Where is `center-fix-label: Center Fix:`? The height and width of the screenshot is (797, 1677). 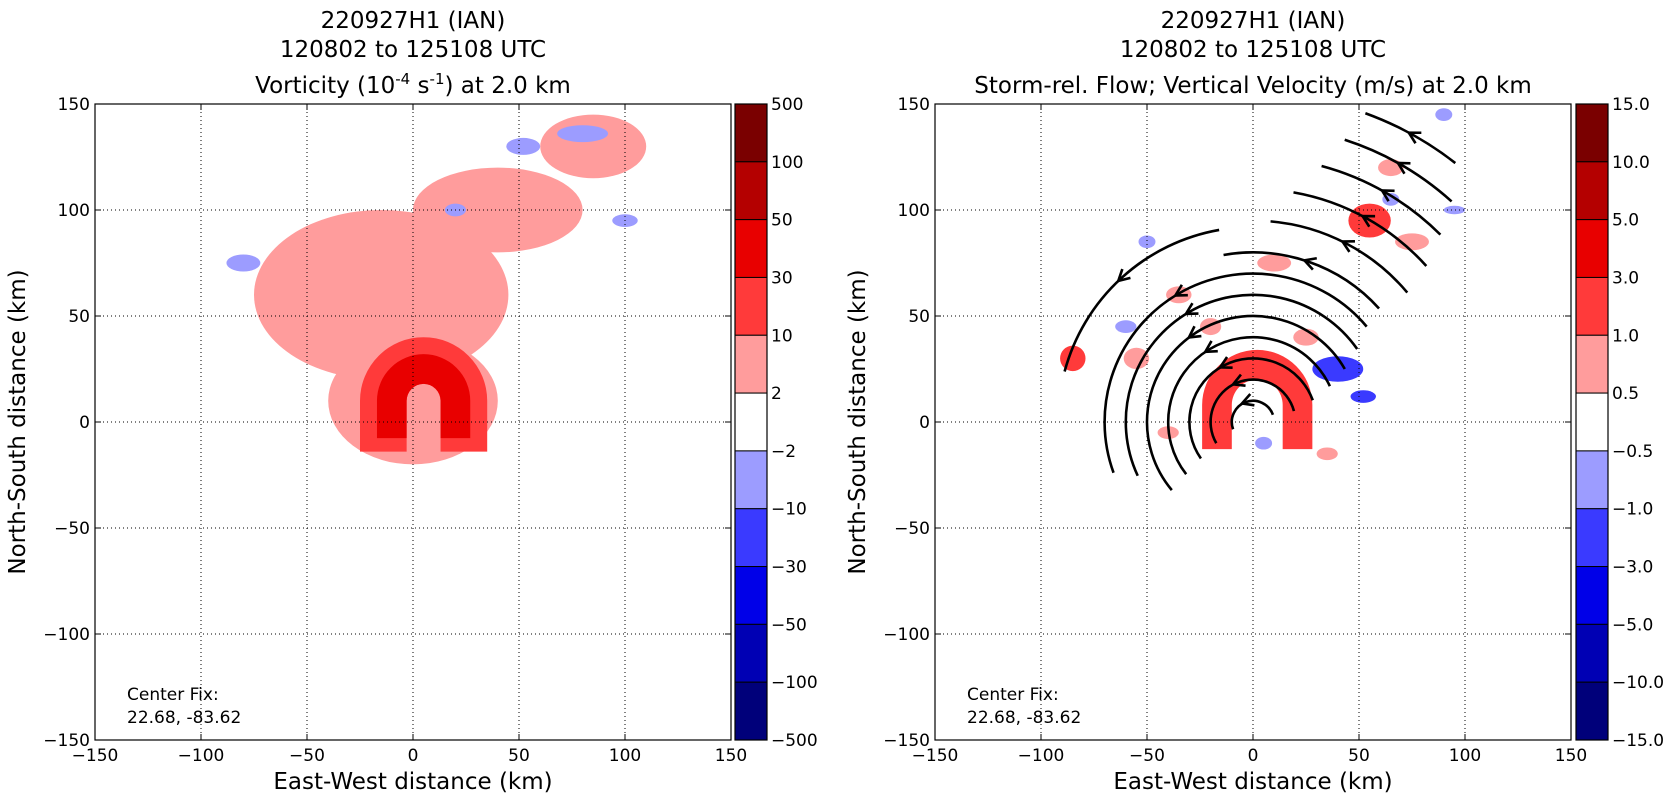
center-fix-label: Center Fix: is located at coordinates (173, 695).